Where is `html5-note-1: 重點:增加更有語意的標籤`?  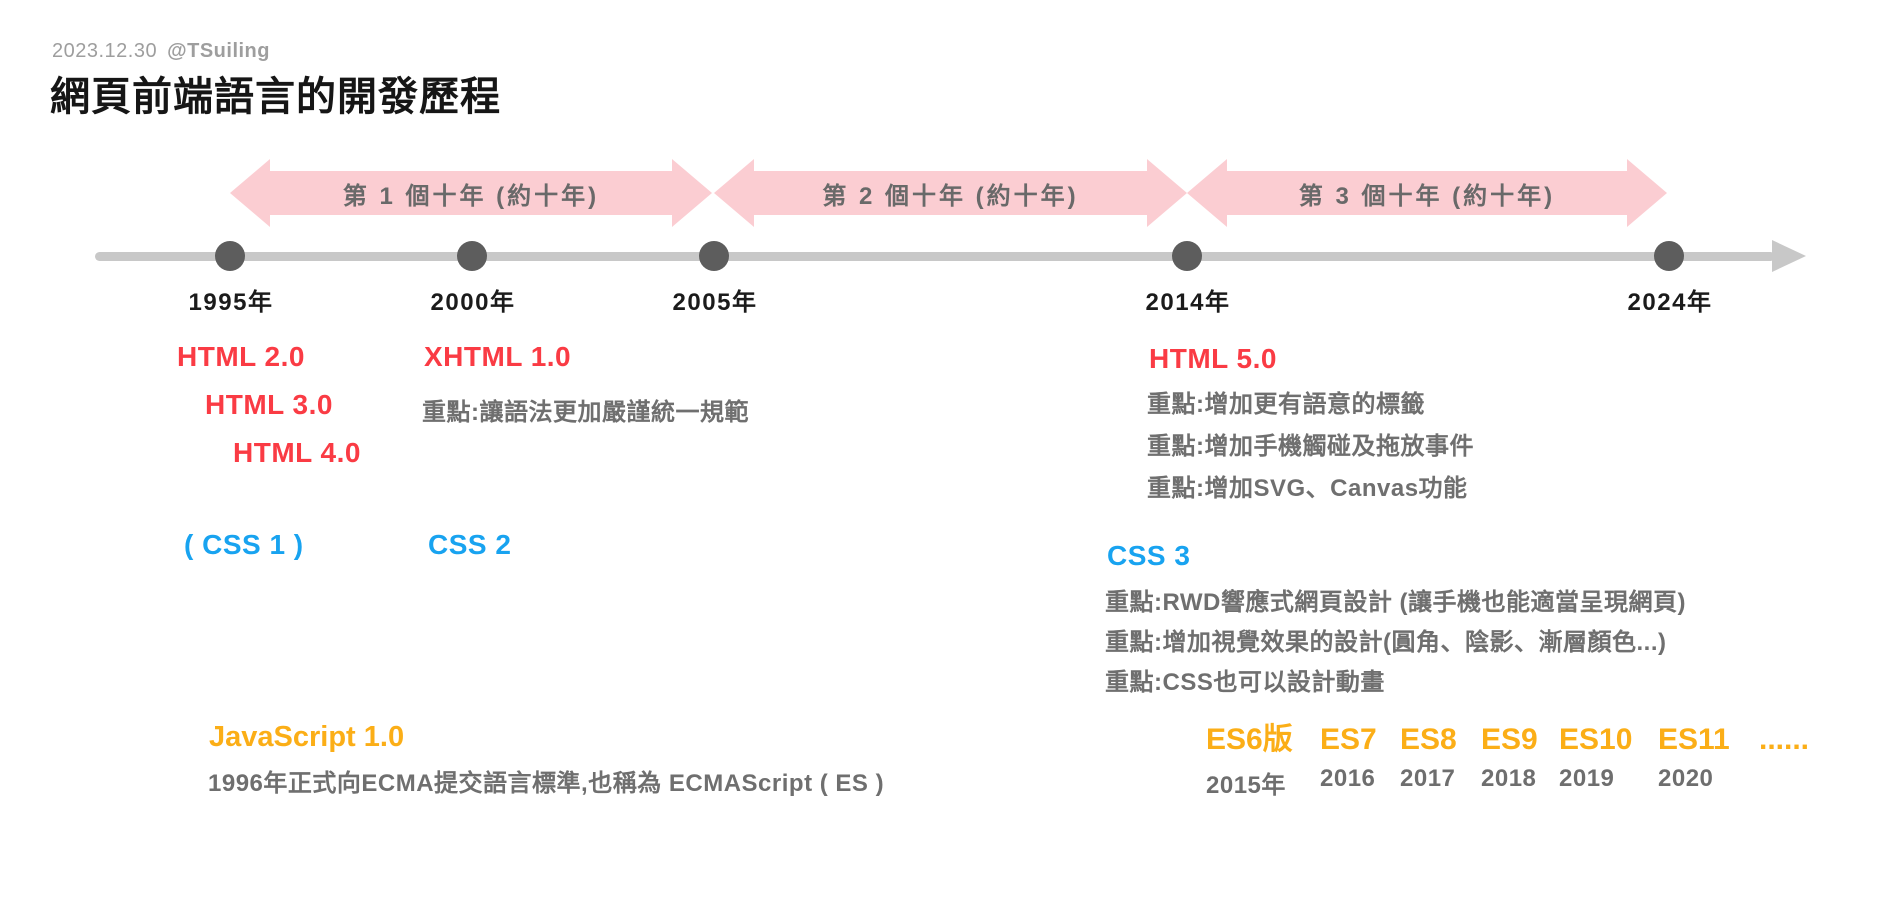
html5-note-1: 重點:增加更有語意的標籤 is located at coordinates (1286, 404).